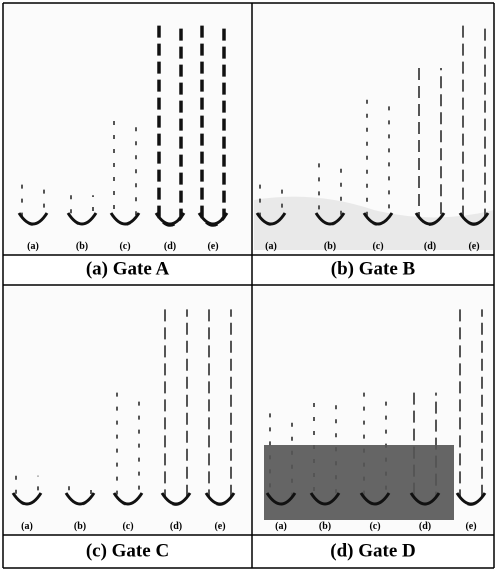 The height and width of the screenshot is (570, 496). I want to click on liquid, so click(359, 482).